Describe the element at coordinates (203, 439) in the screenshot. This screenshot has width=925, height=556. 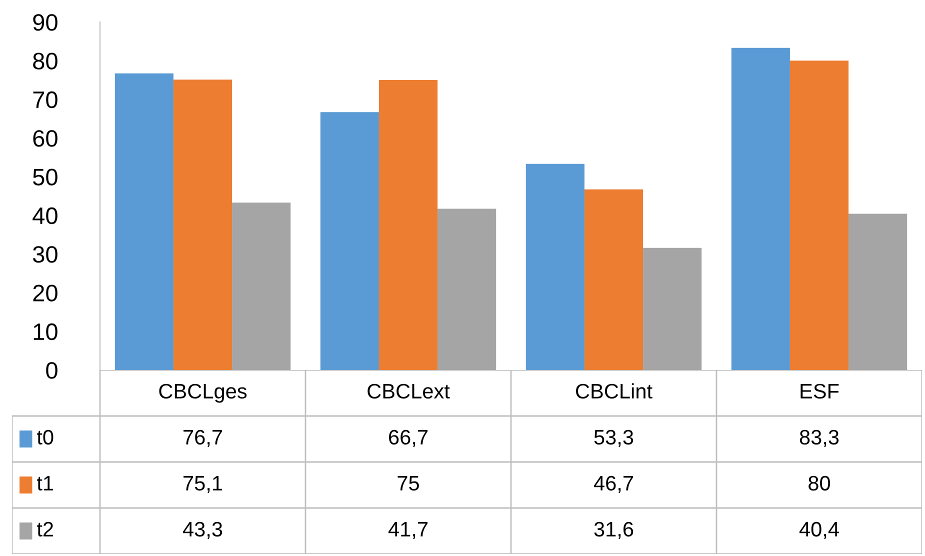
I see `data-label: 76,7` at that location.